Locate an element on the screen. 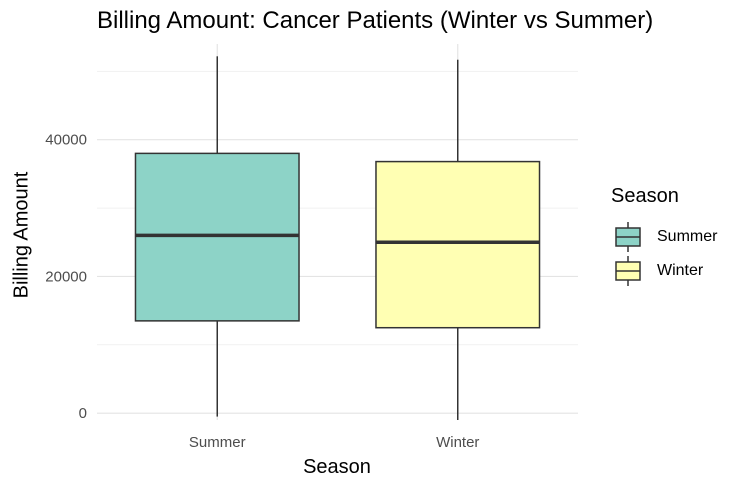 This screenshot has height=489, width=745. x-tick-label-0: Summer is located at coordinates (217, 442).